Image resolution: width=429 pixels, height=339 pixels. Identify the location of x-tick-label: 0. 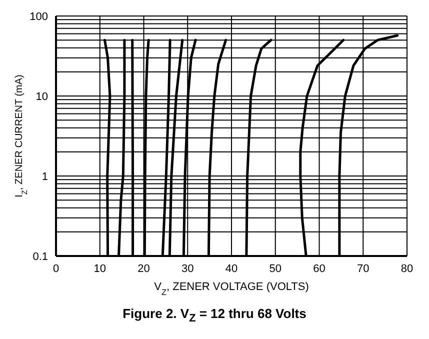
(56, 268).